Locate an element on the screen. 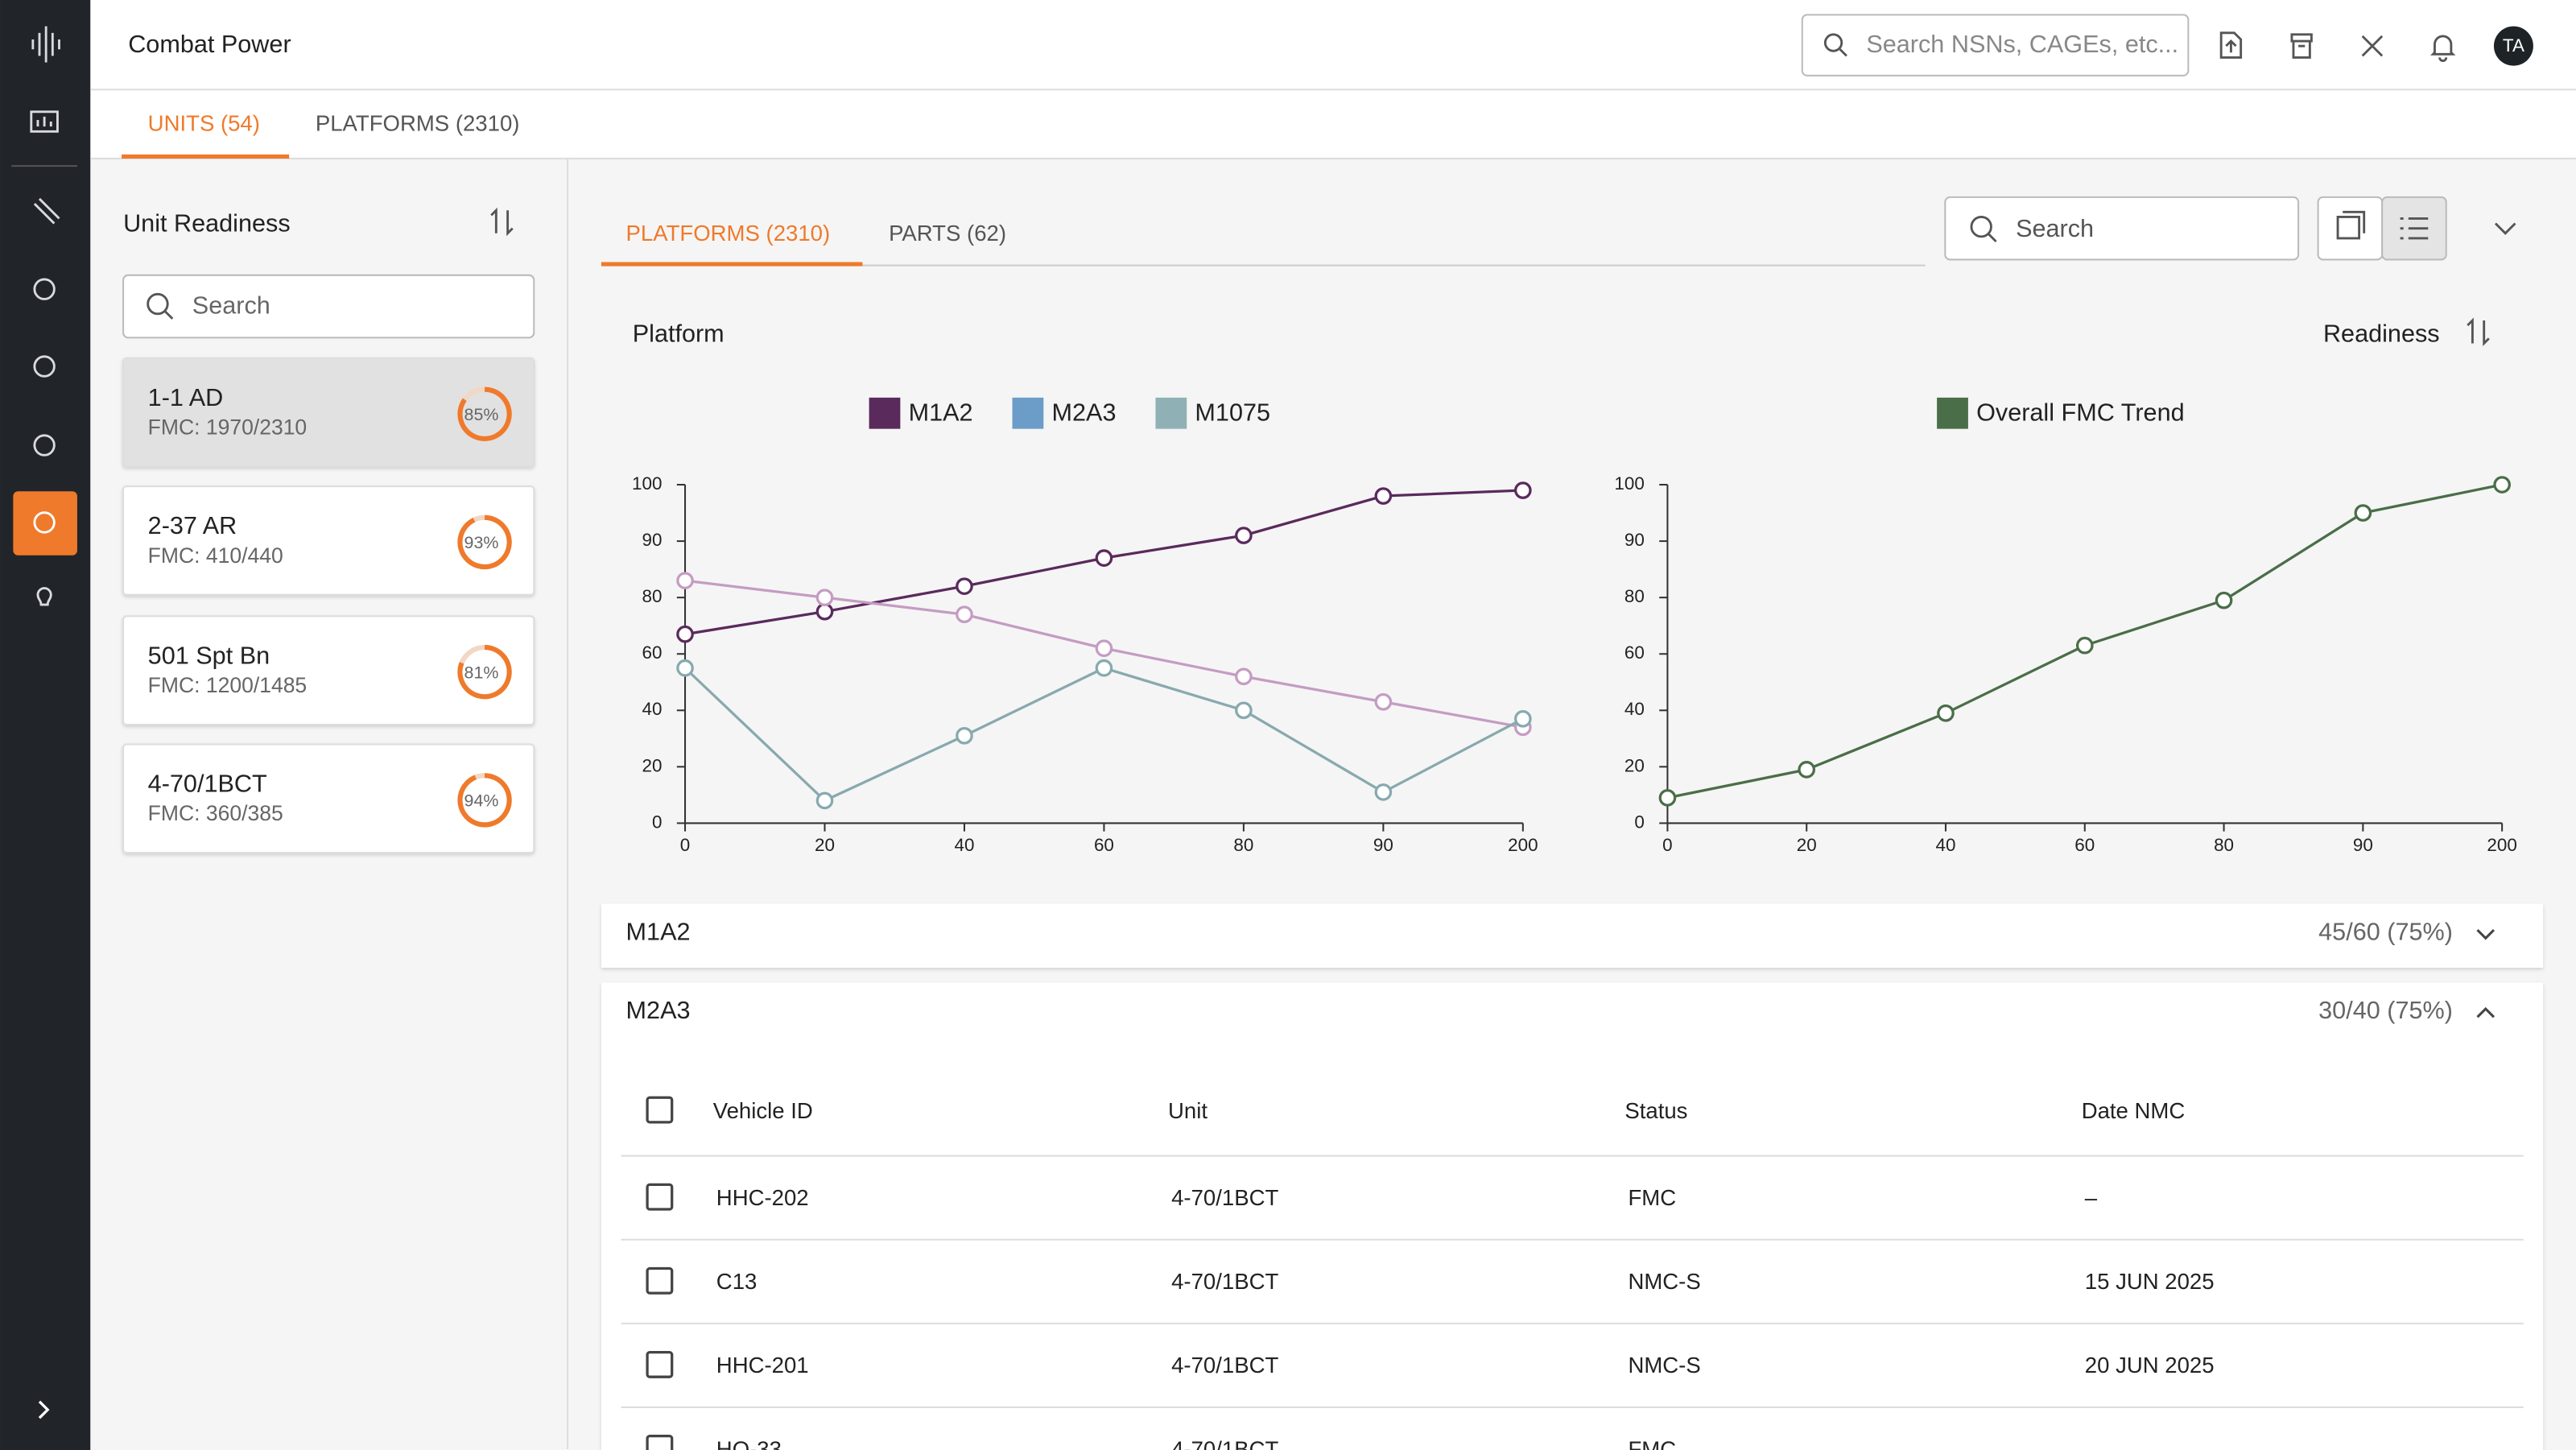 This screenshot has height=1450, width=2576. sidebar-expand is located at coordinates (44, 1409).